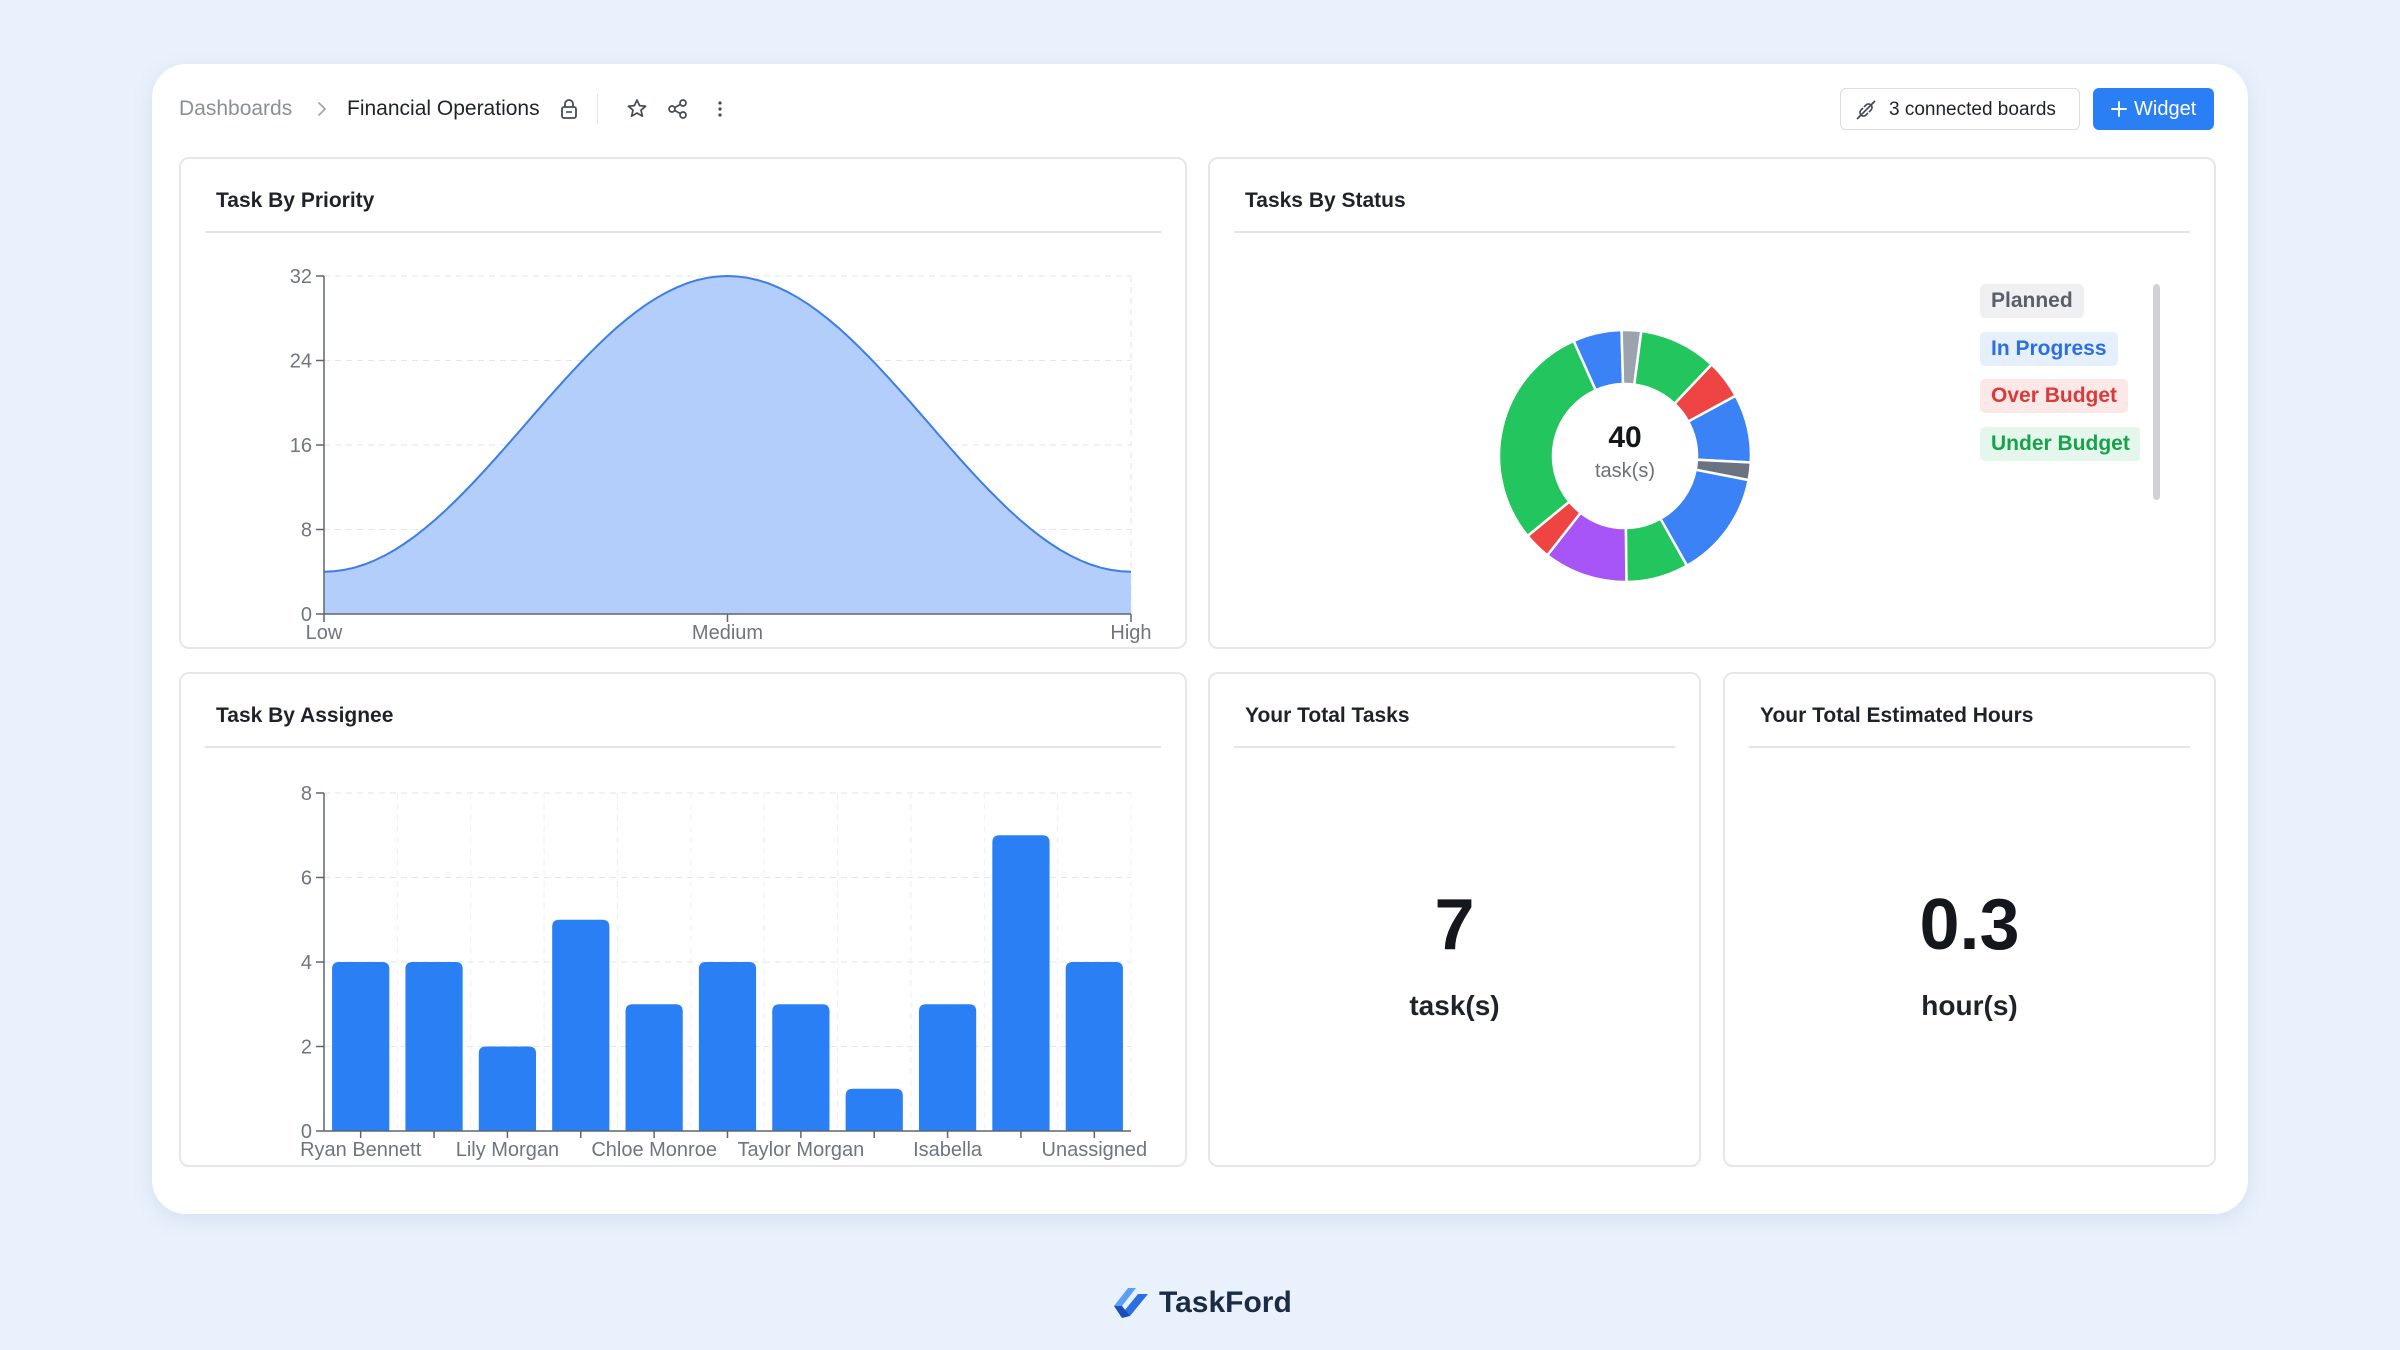 The width and height of the screenshot is (2400, 1350). What do you see at coordinates (507, 1150) in the screenshot?
I see `x-tick-label: Lily Morgan` at bounding box center [507, 1150].